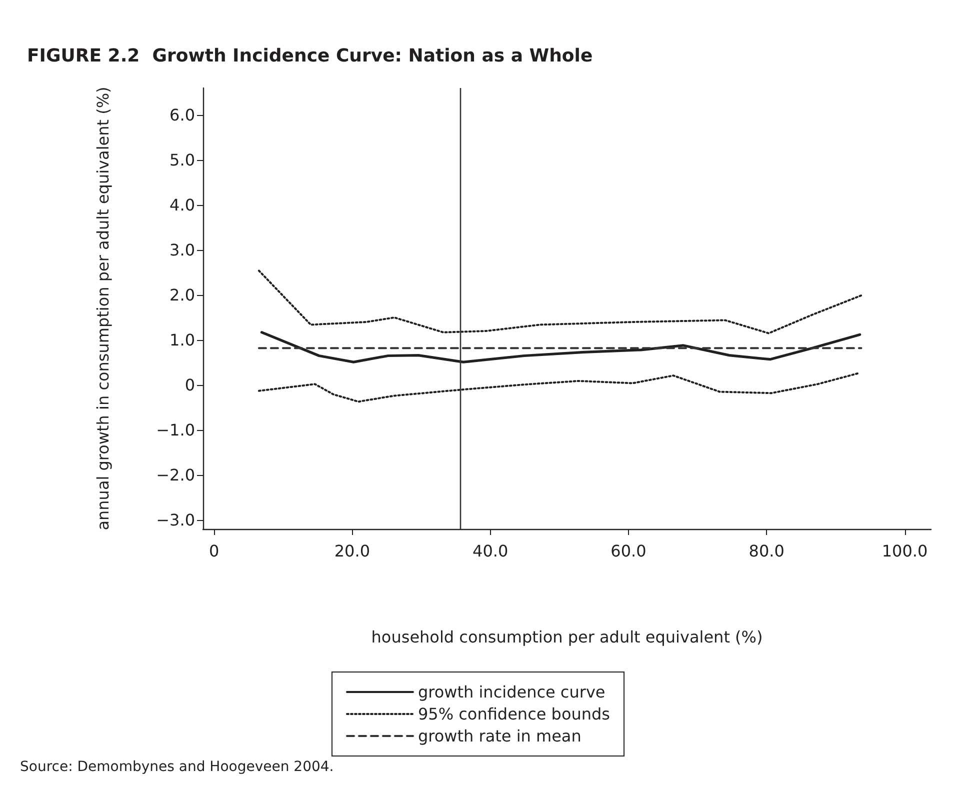 The height and width of the screenshot is (796, 956). Describe the element at coordinates (182, 160) in the screenshot. I see `y-tick-label: 5.0` at that location.